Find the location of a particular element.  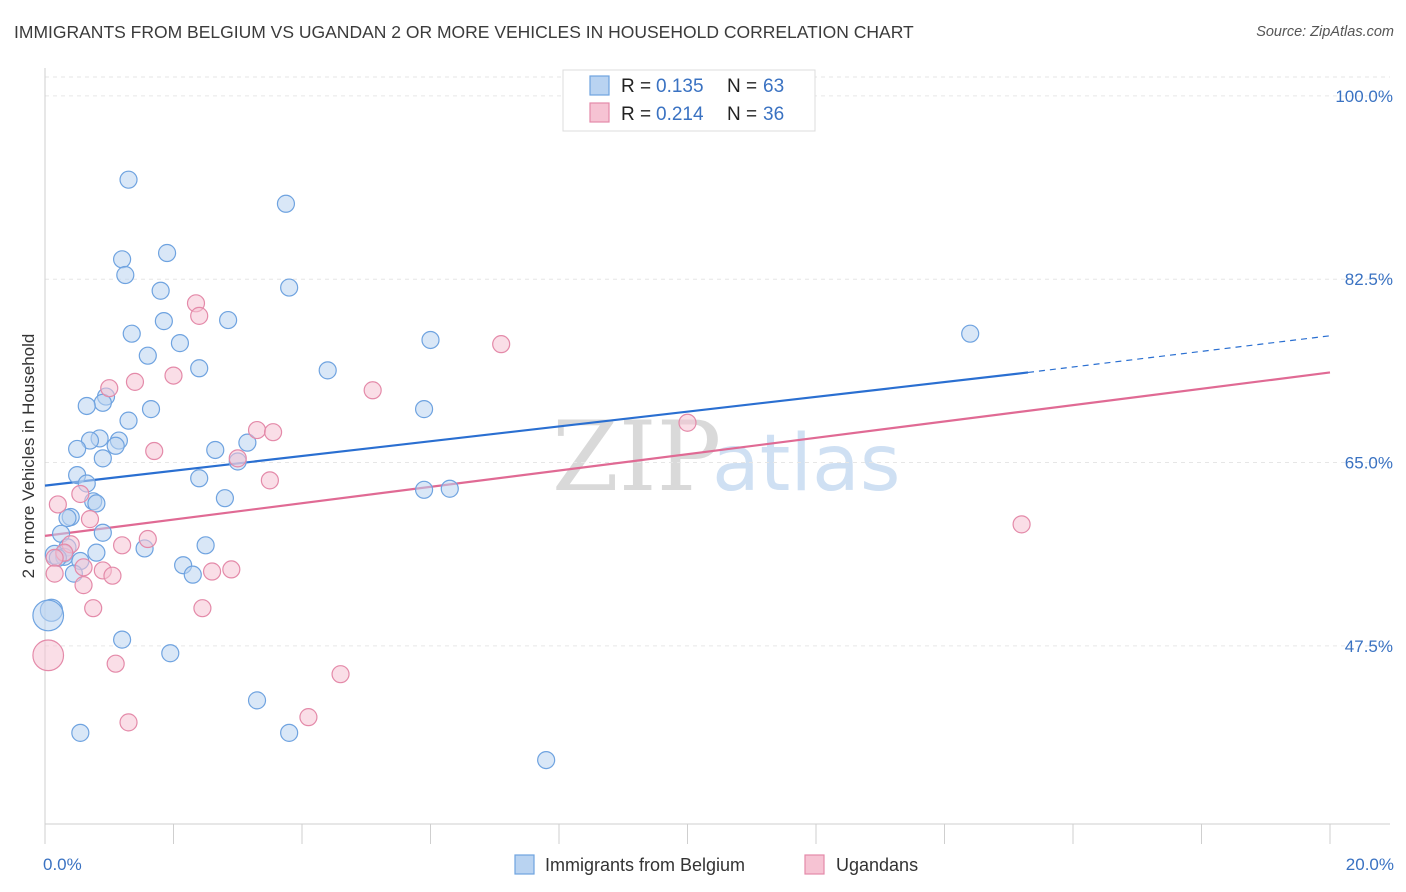

bottom-legend-swatch-ugandans is located at coordinates (814, 864).